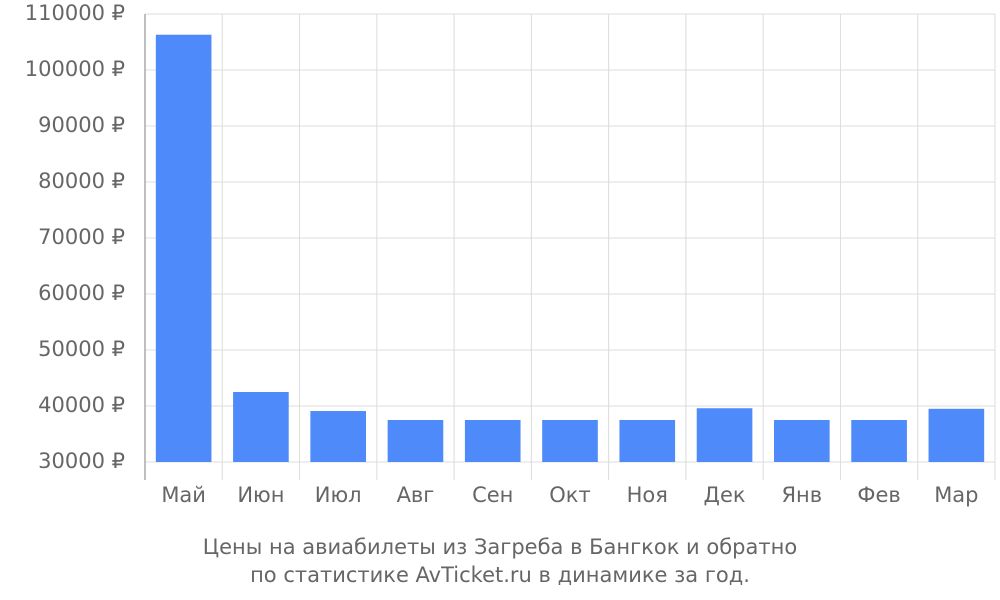  Describe the element at coordinates (81, 461) in the screenshot. I see `y-tick-label: 30000 ₽` at that location.